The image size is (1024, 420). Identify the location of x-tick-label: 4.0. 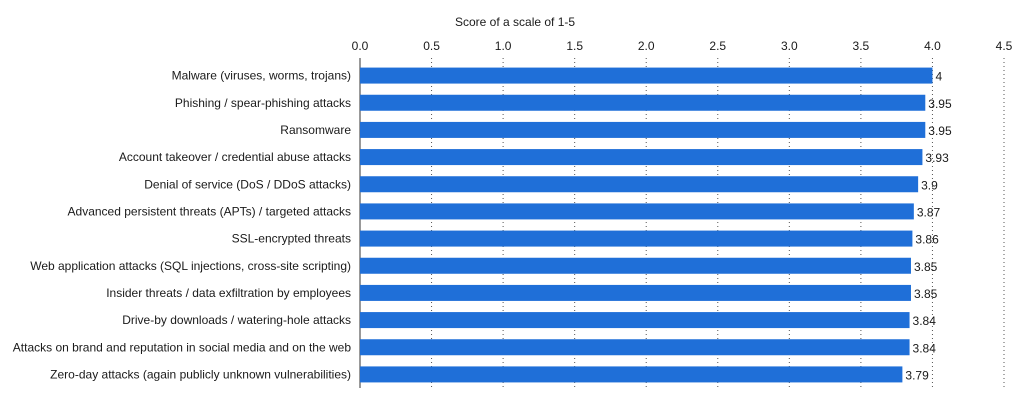
(932, 46).